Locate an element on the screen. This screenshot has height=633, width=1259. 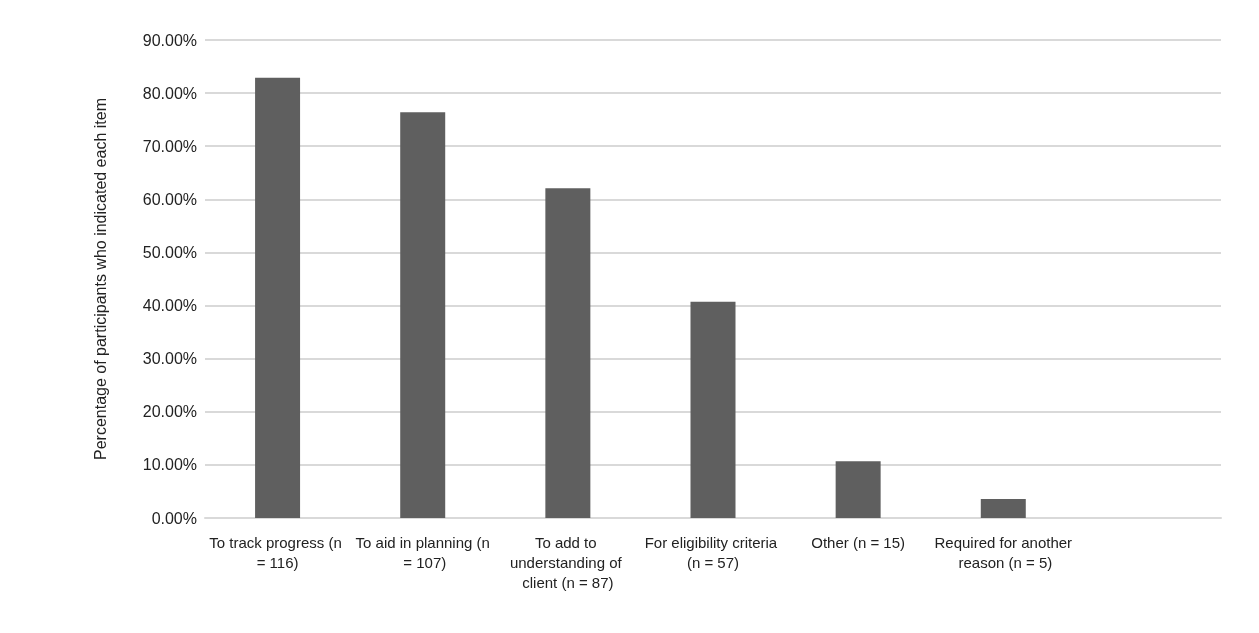
x-tick-label: To add to understanding of client (n = 87) is located at coordinates (567, 562).